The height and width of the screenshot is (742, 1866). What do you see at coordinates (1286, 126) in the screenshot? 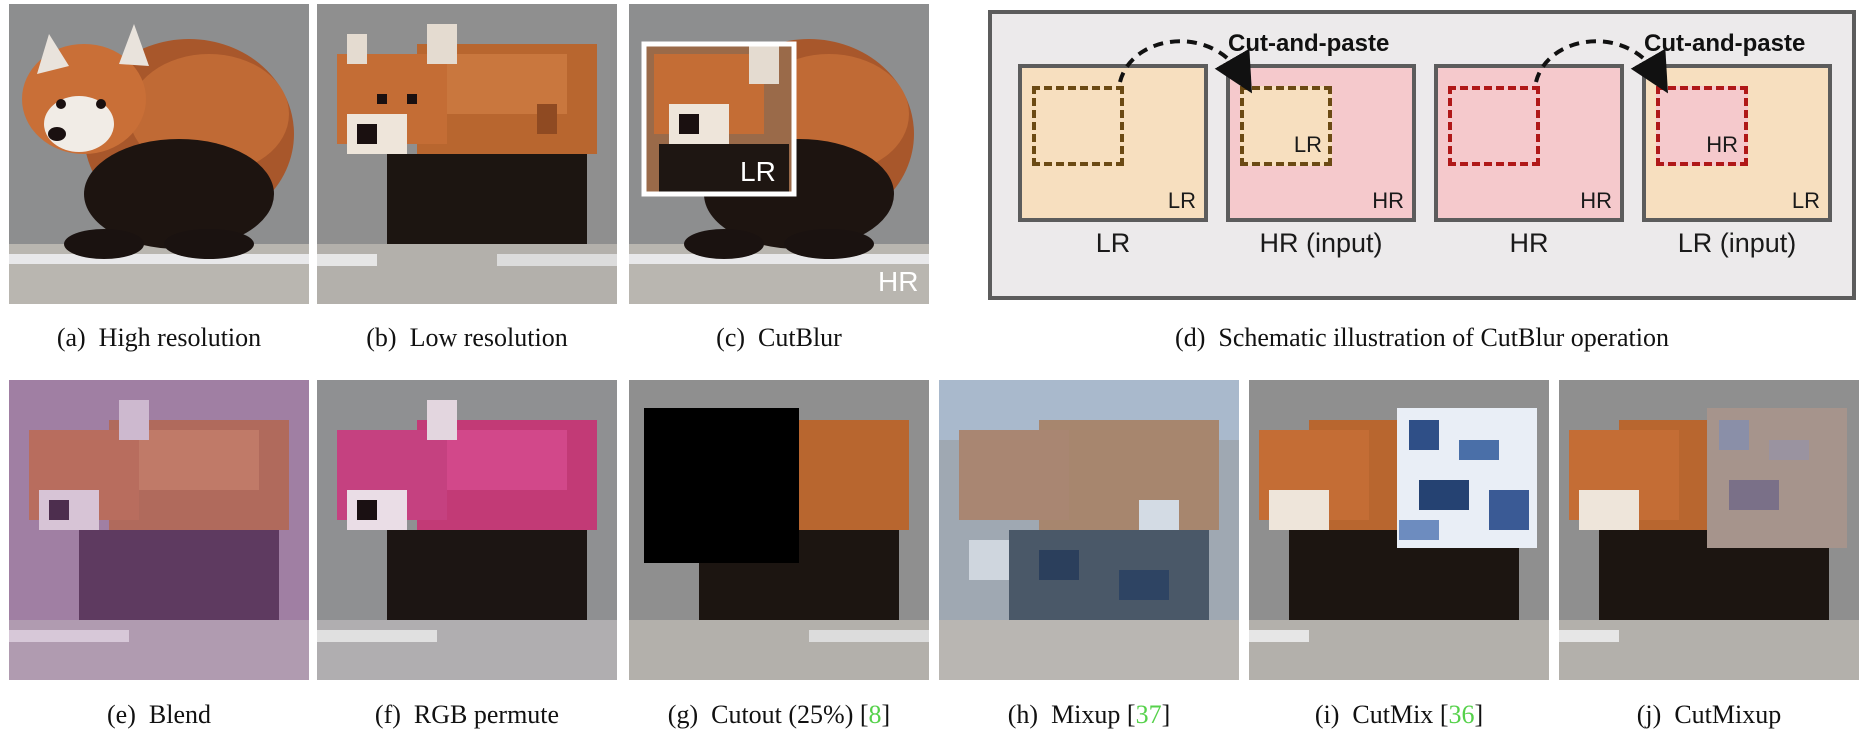
I see `pasted-region: LR` at bounding box center [1286, 126].